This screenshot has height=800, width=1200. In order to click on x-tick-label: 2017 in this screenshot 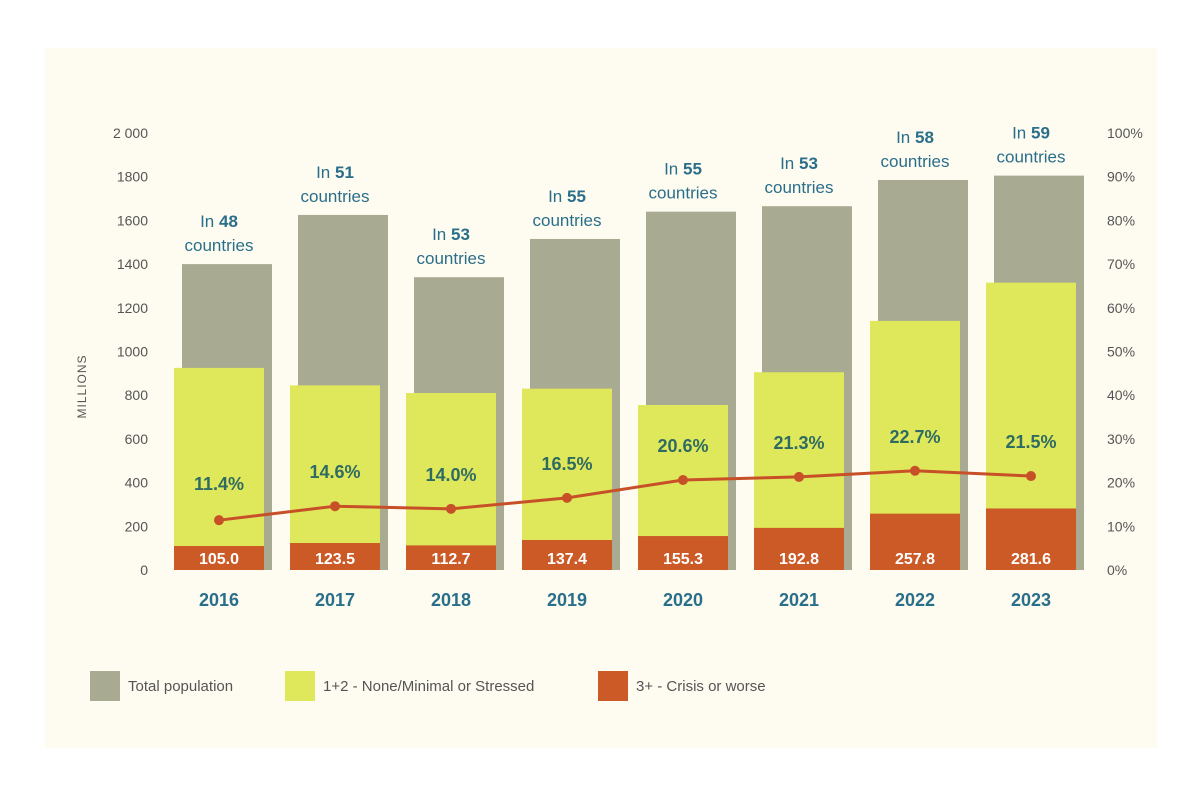, I will do `click(335, 600)`.